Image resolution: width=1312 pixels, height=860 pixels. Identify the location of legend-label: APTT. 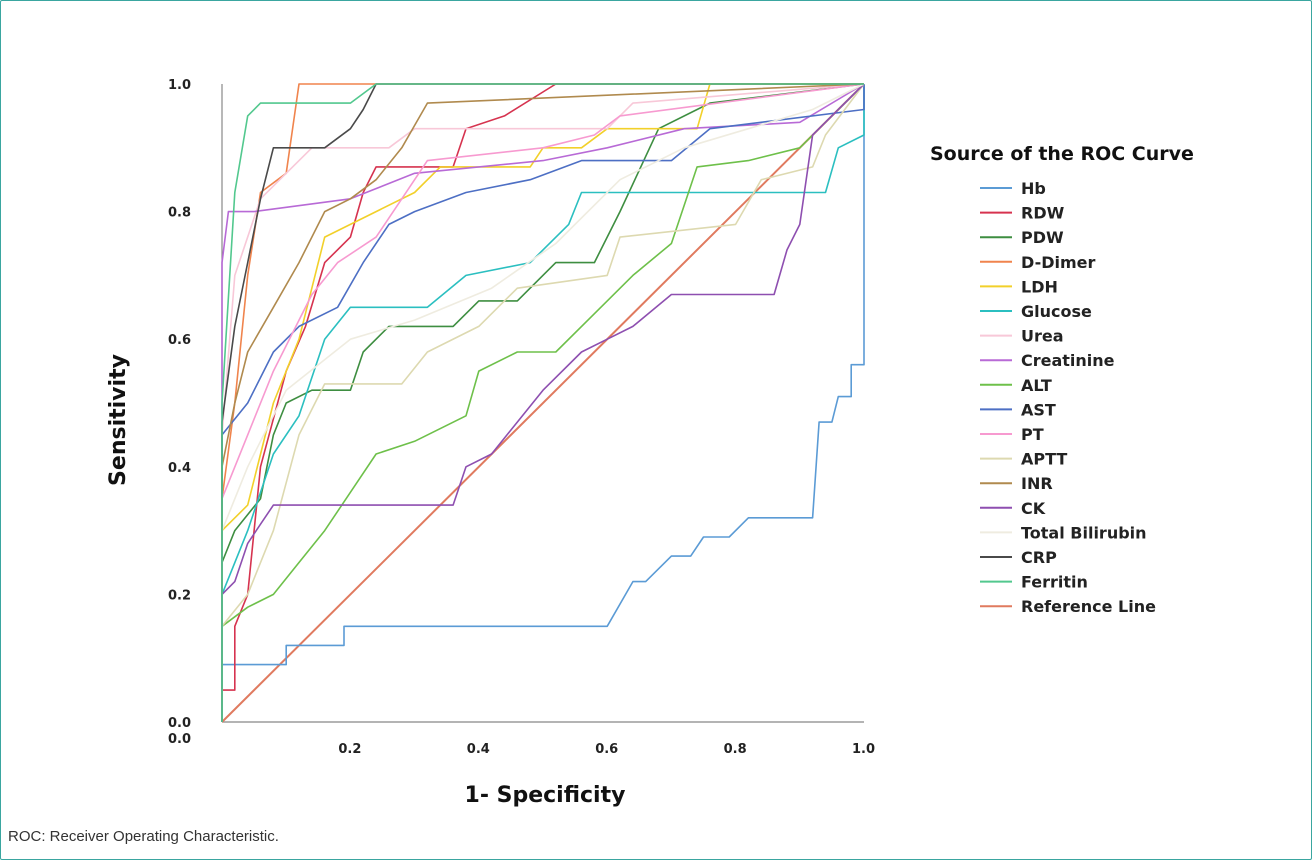
(1044, 459).